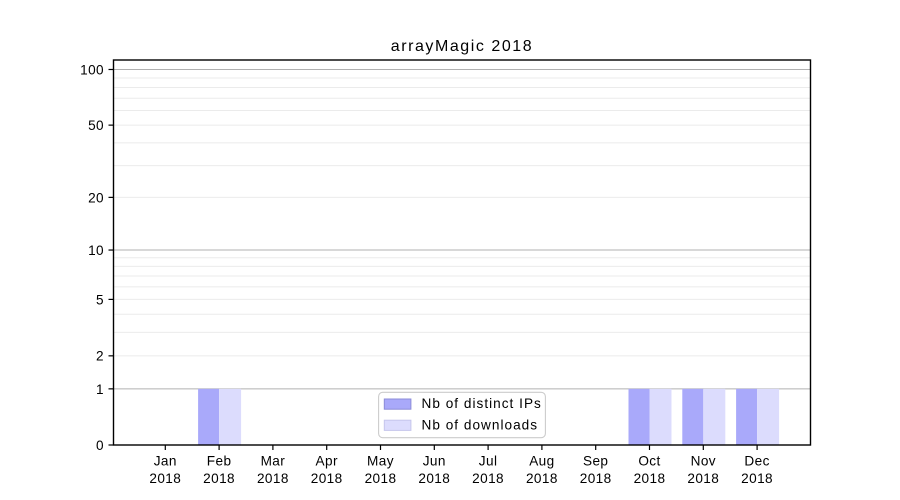  I want to click on svg-text: 20, so click(96, 197).